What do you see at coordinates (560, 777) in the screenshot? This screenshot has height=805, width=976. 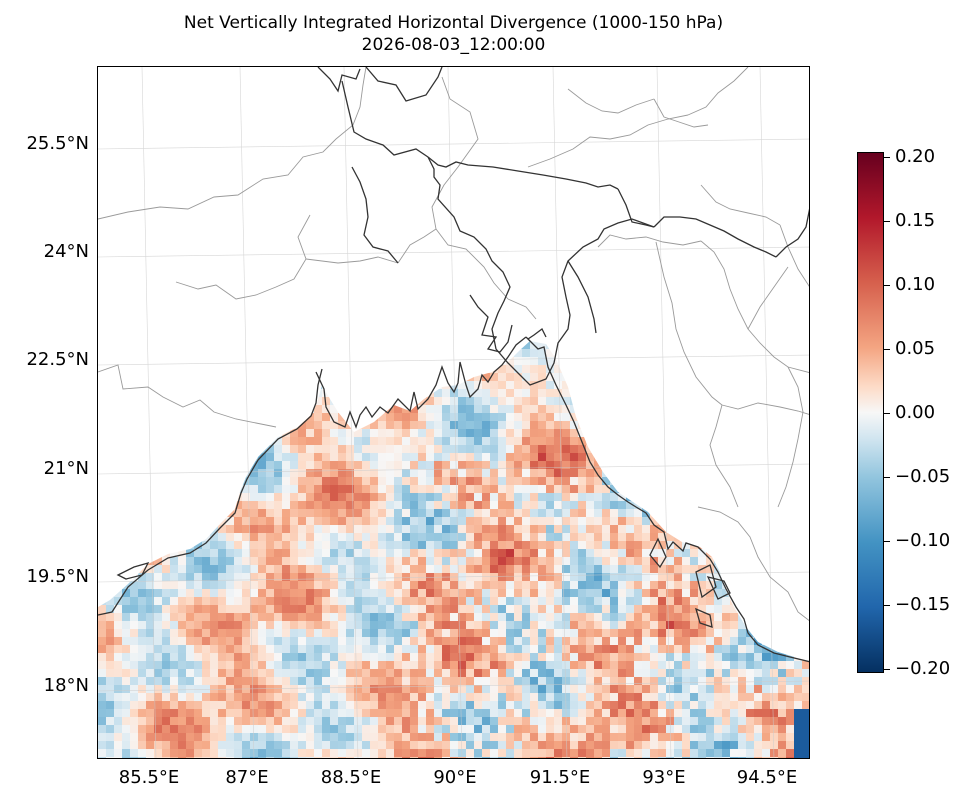 I see `lon-label-91-5: 91.5°E` at bounding box center [560, 777].